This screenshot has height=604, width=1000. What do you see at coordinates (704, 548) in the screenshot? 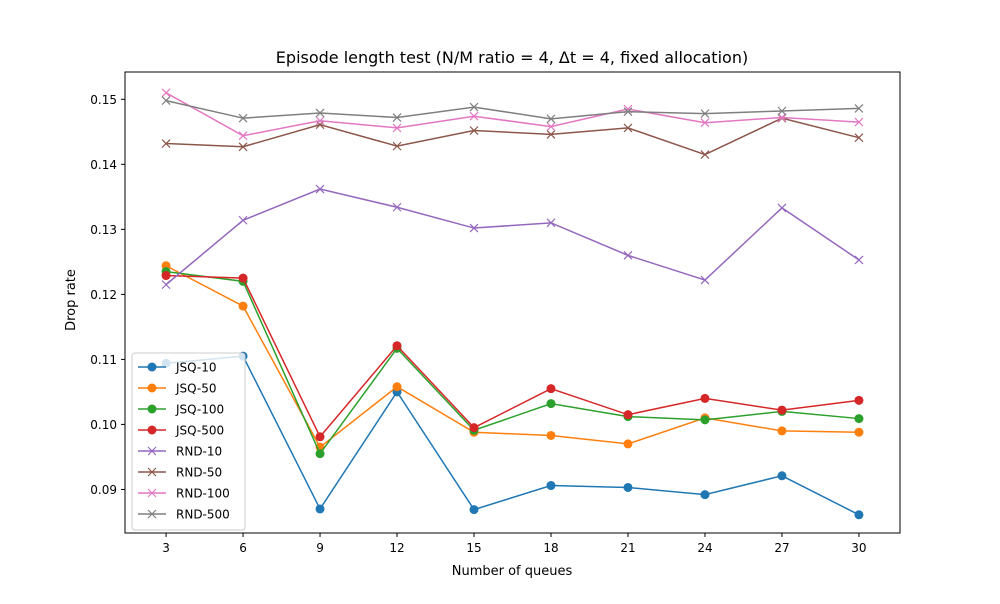
I see `x-tick-label: 24` at bounding box center [704, 548].